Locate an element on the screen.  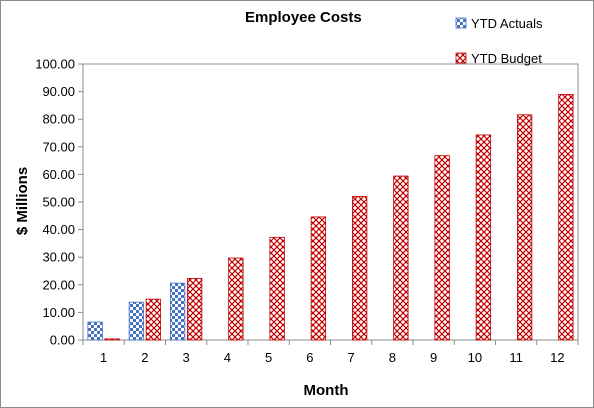
y-axis-title: $ Millions is located at coordinates (22, 201).